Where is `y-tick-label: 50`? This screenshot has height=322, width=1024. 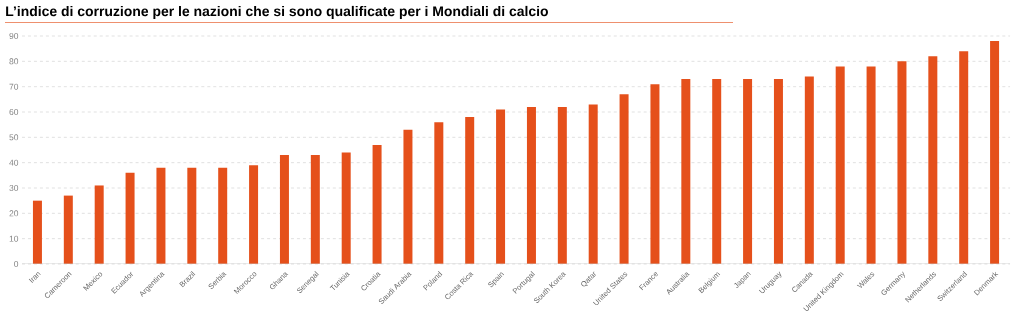 y-tick-label: 50 is located at coordinates (14, 137).